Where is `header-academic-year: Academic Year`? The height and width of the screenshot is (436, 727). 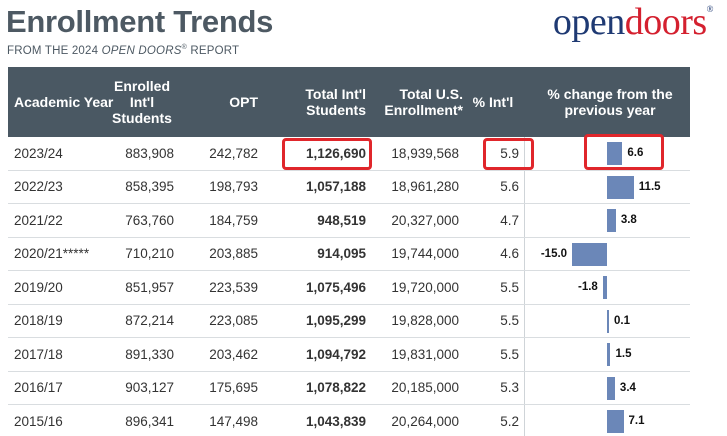
header-academic-year: Academic Year is located at coordinates (64, 102).